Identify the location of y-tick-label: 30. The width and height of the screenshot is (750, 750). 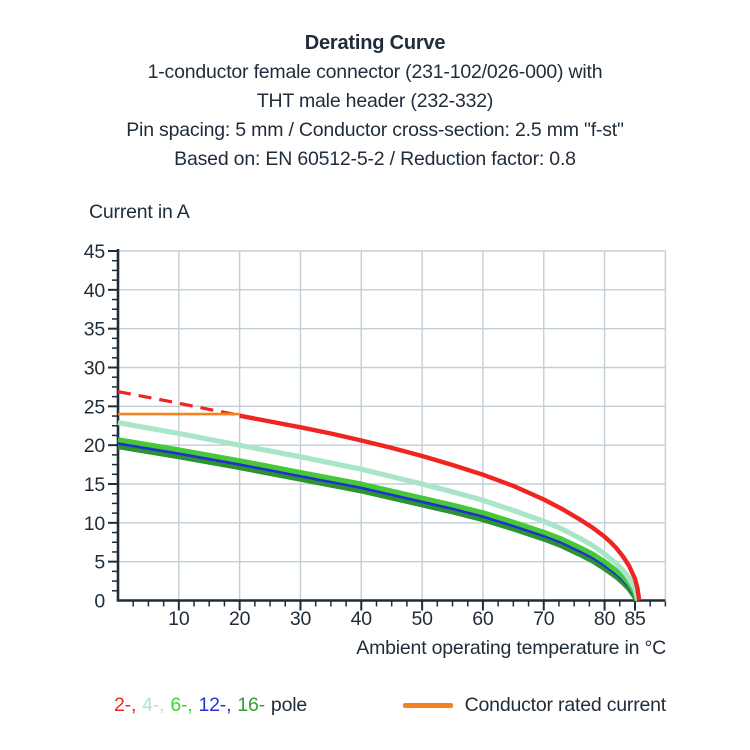
(95, 369).